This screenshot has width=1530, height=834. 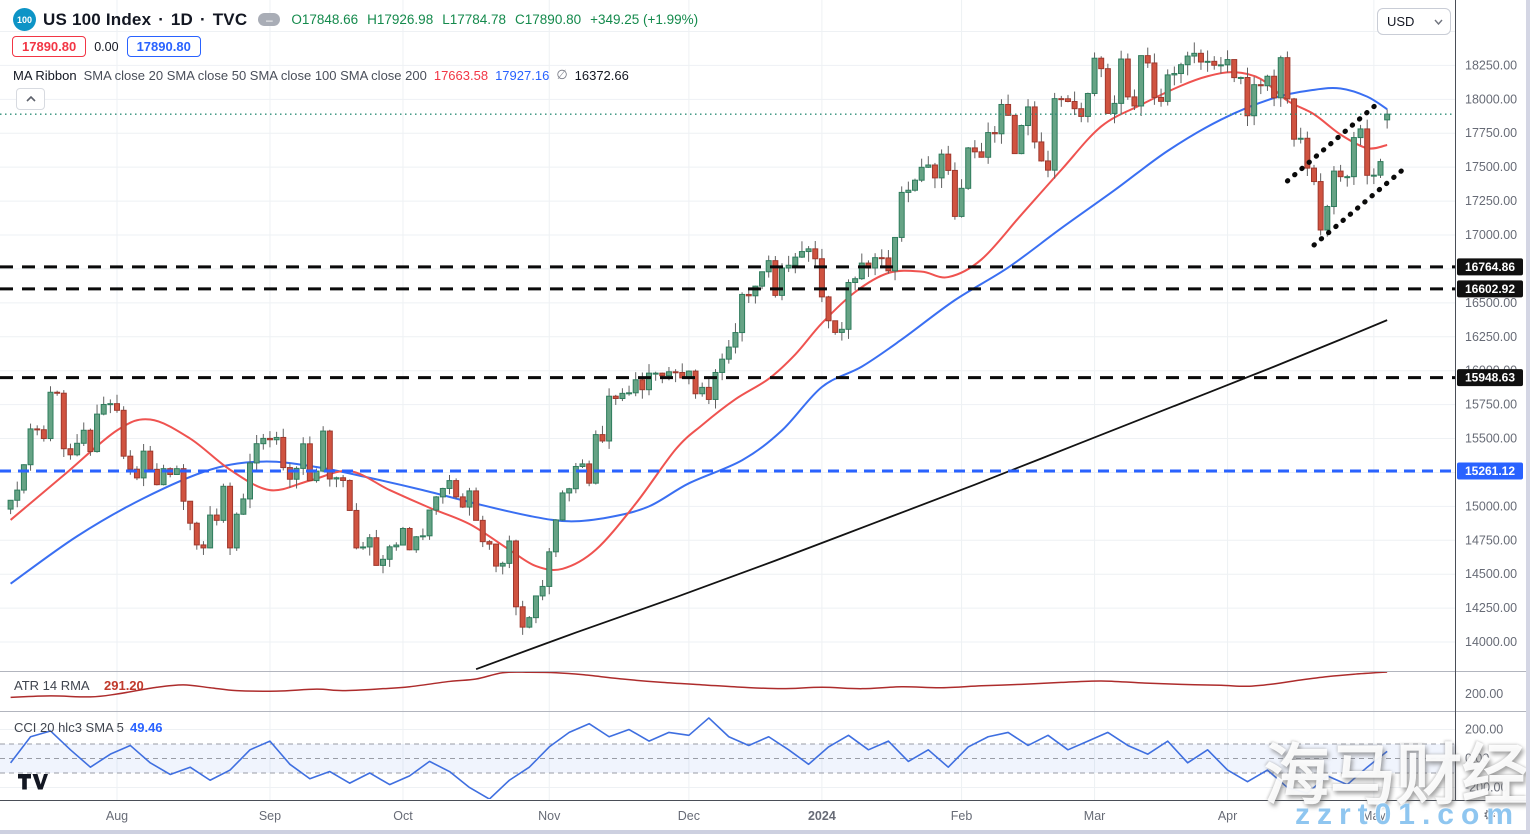 I want to click on level-badge-text: 15948.63, so click(x=1490, y=378).